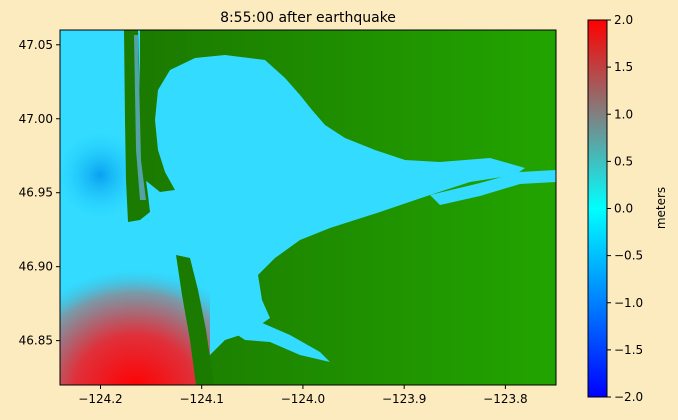 Image resolution: width=678 pixels, height=420 pixels. I want to click on y-axis: 46.85 46.90 46.95 47.00 47.05, so click(39, 193).